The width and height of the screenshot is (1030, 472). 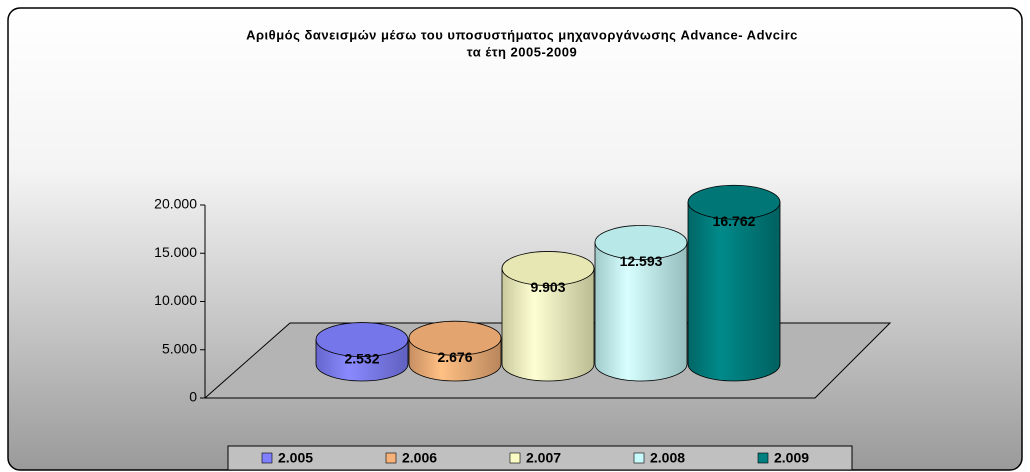 I want to click on legend, so click(x=540, y=458).